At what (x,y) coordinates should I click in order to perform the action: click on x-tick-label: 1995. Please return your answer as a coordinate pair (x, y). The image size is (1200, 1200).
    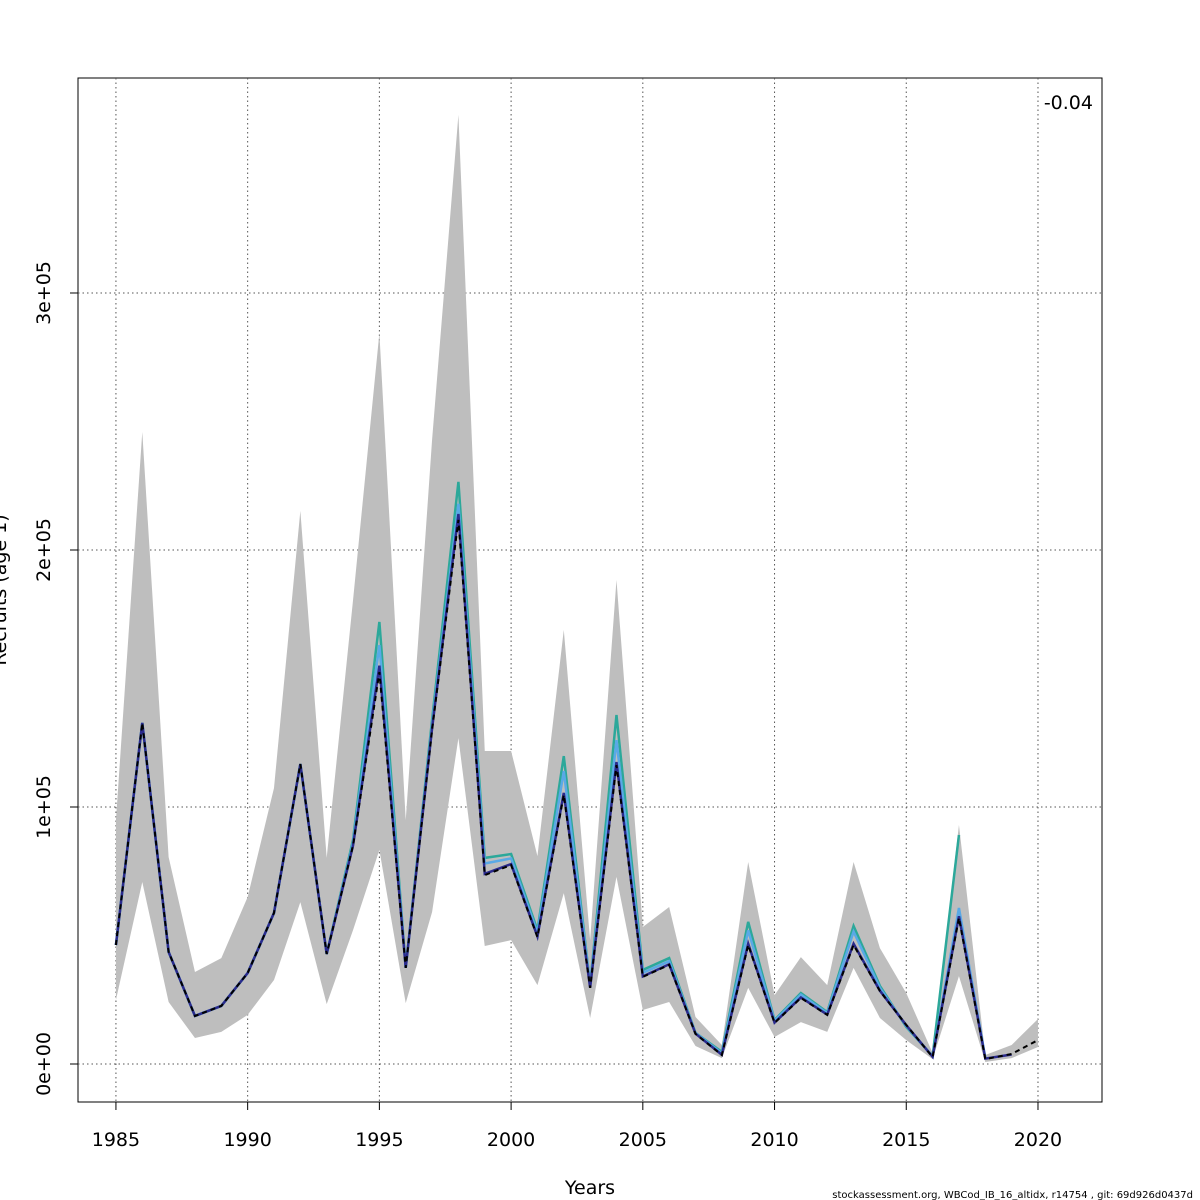
    Looking at the image, I should click on (379, 1140).